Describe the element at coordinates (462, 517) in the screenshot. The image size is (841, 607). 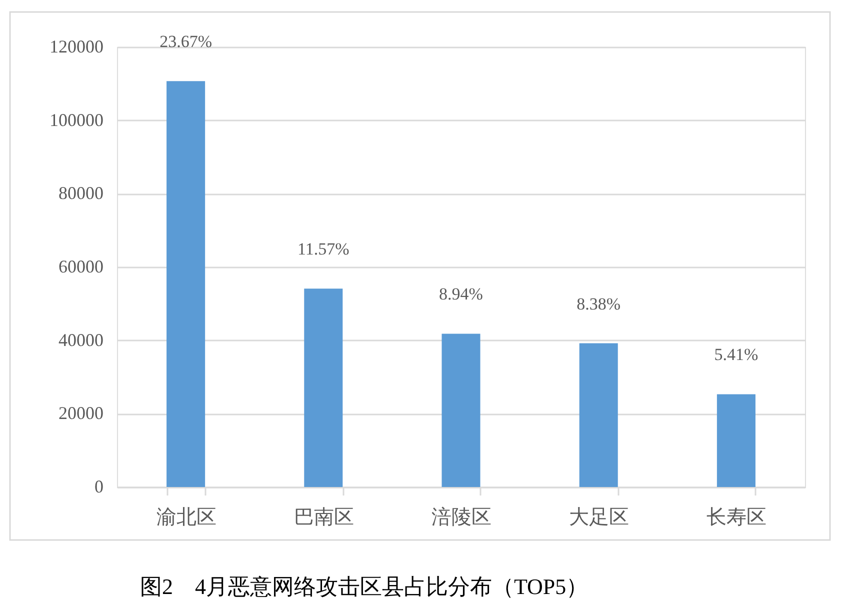
I see `x-tick-label: 涪陵区` at that location.